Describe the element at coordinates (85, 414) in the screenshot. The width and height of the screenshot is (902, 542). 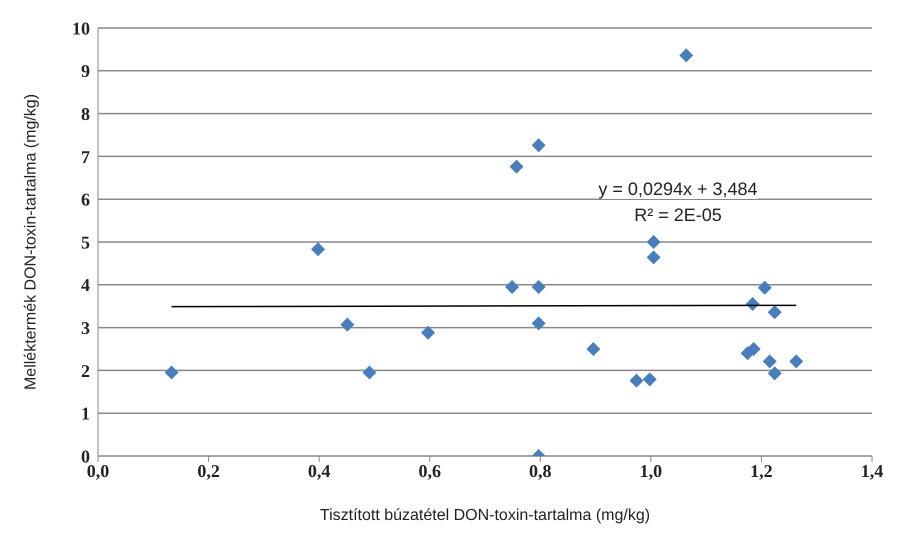
I see `y-tick-label: 1` at that location.